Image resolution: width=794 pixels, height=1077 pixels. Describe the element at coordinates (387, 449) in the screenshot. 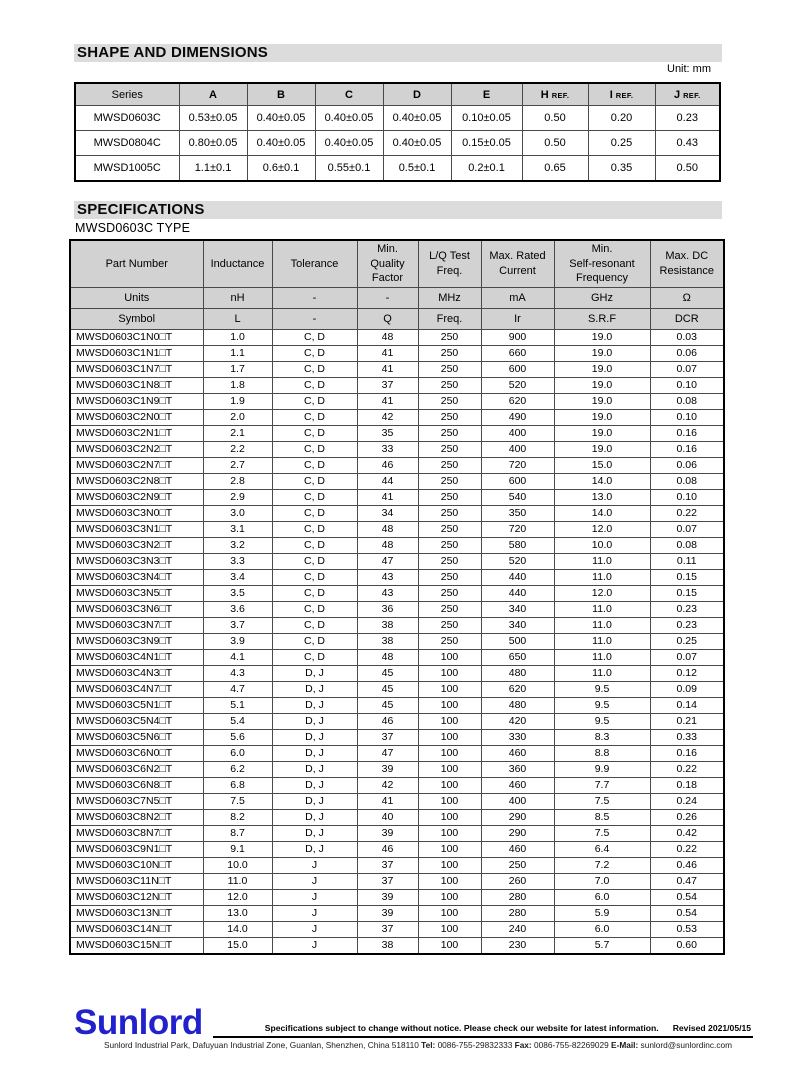

I see `spec-value-cell: 33` at that location.